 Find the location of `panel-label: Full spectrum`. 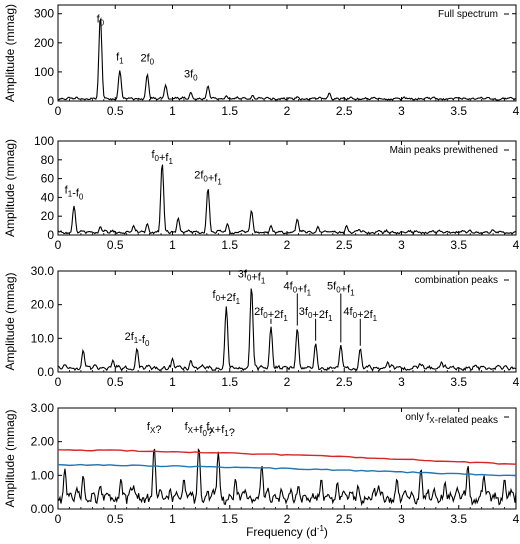

panel-label: Full spectrum is located at coordinates (468, 14).